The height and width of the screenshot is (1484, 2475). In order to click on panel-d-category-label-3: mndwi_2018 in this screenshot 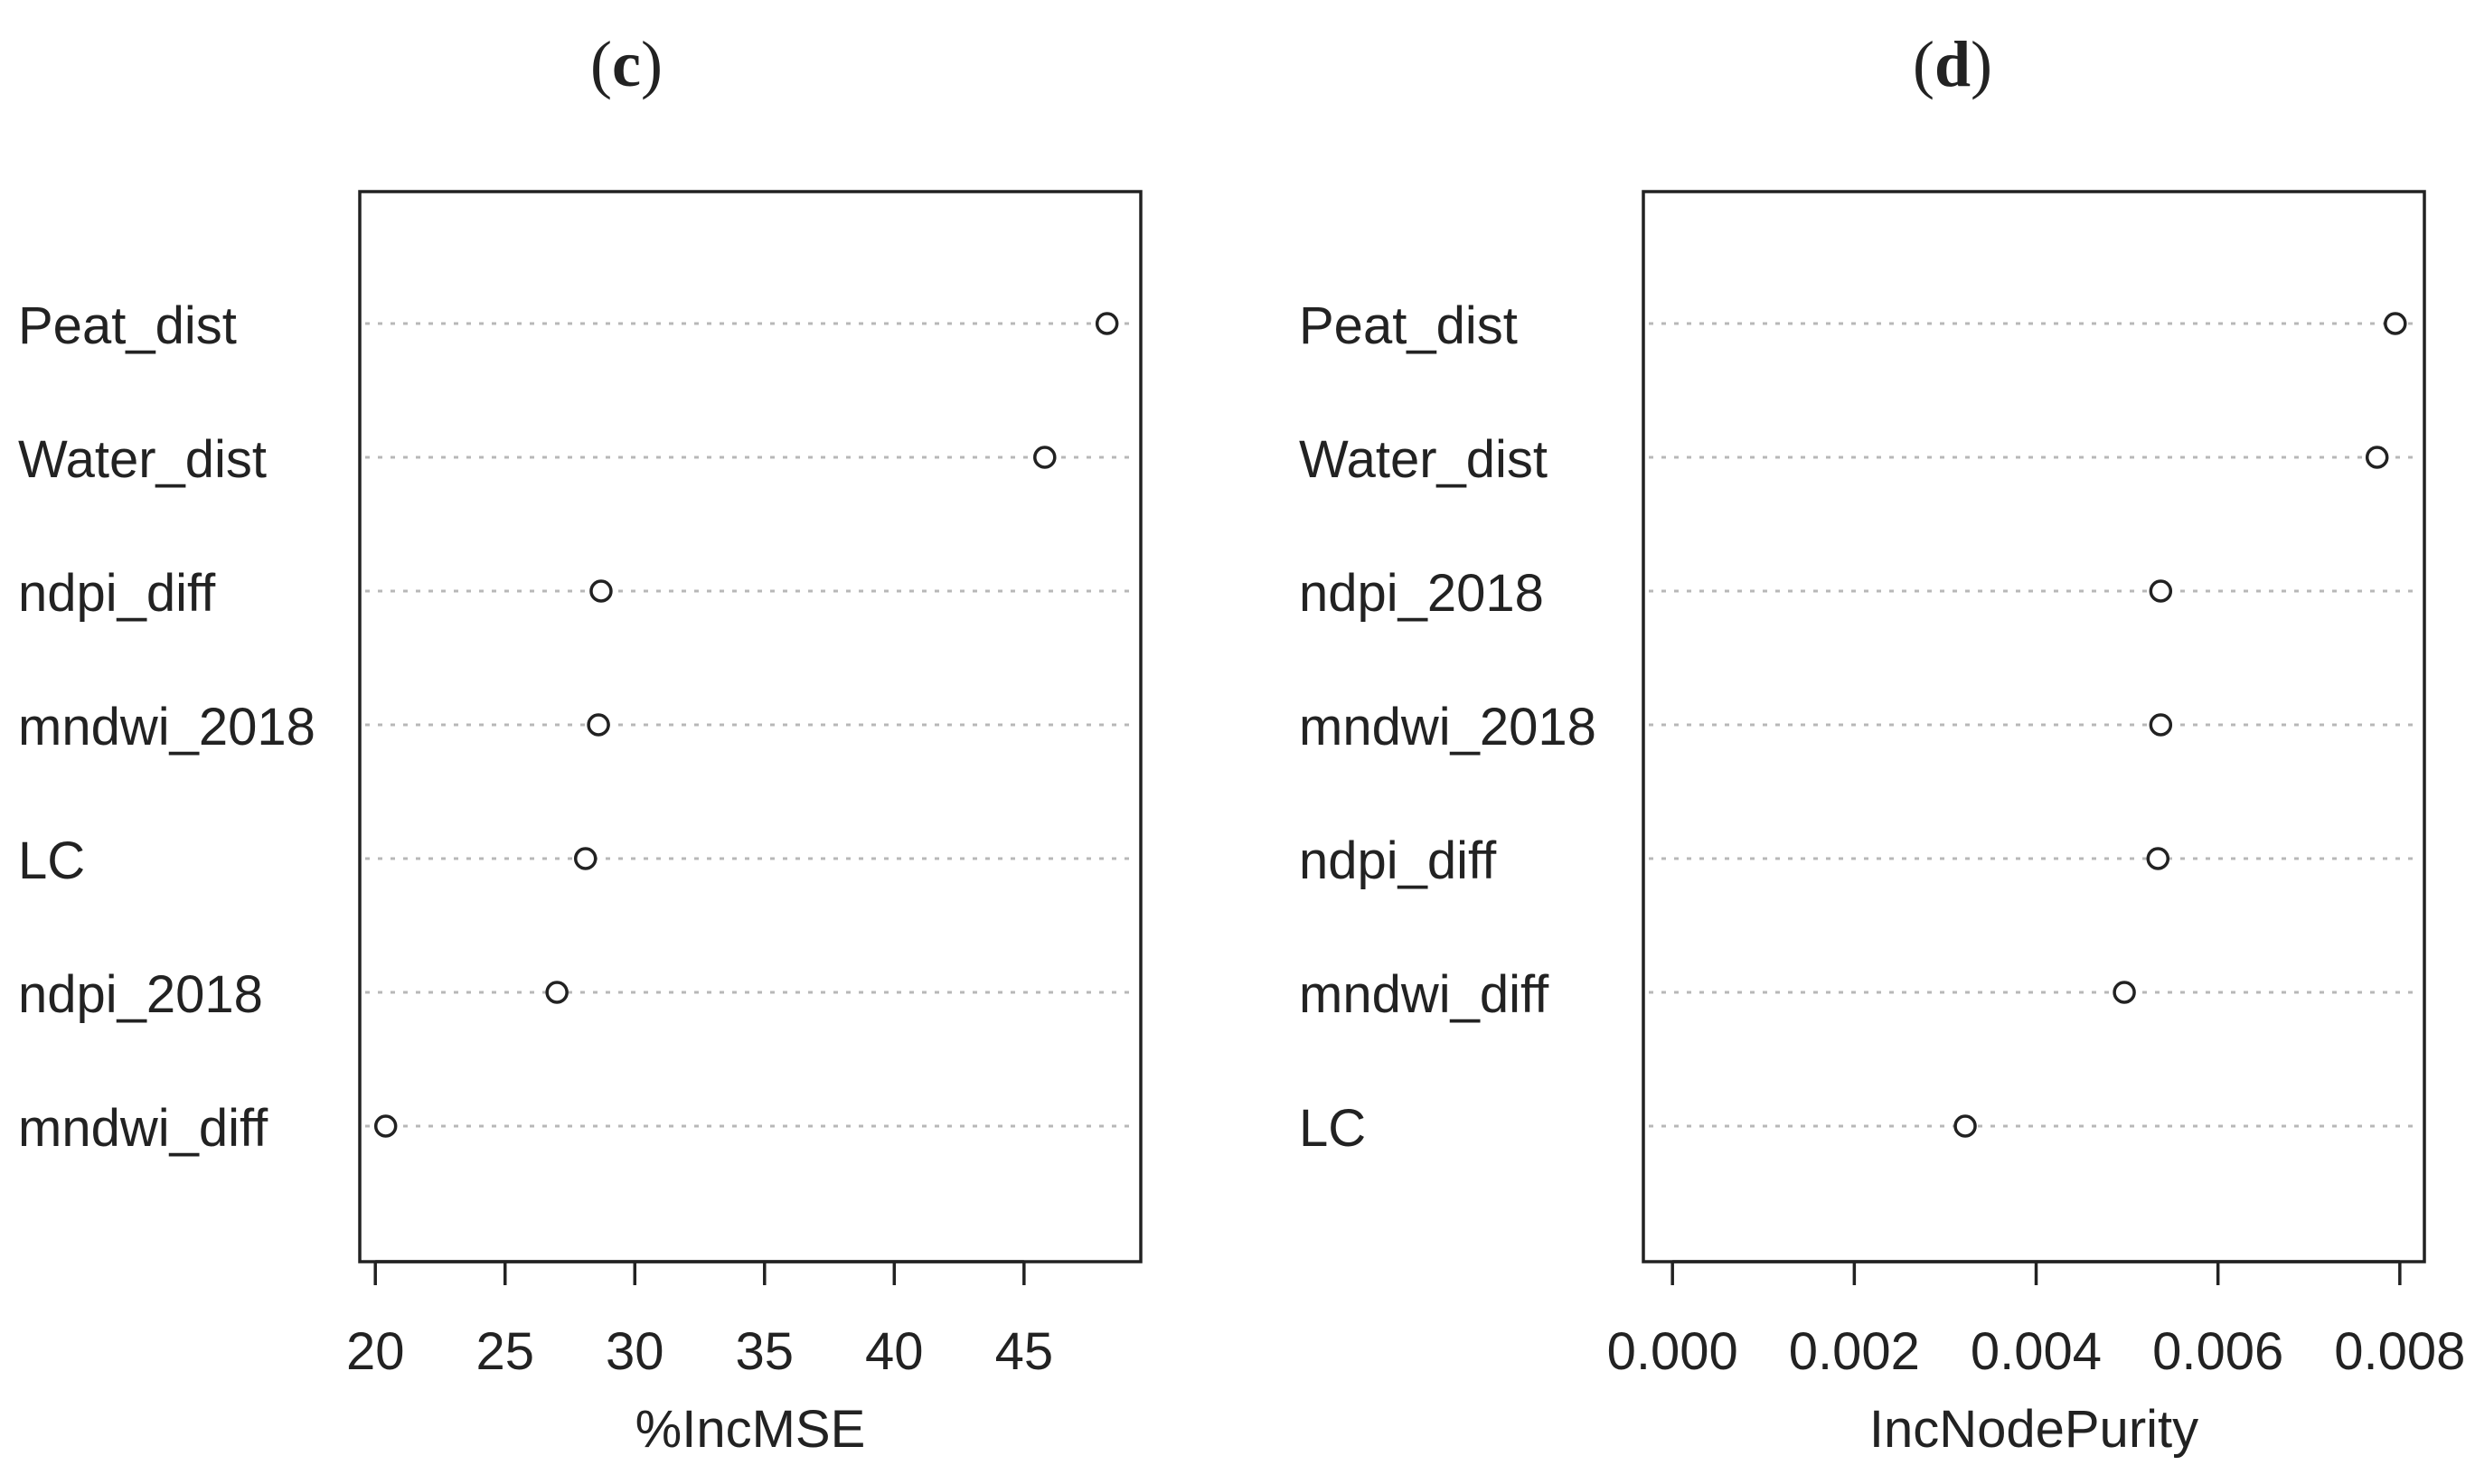, I will do `click(1447, 727)`.